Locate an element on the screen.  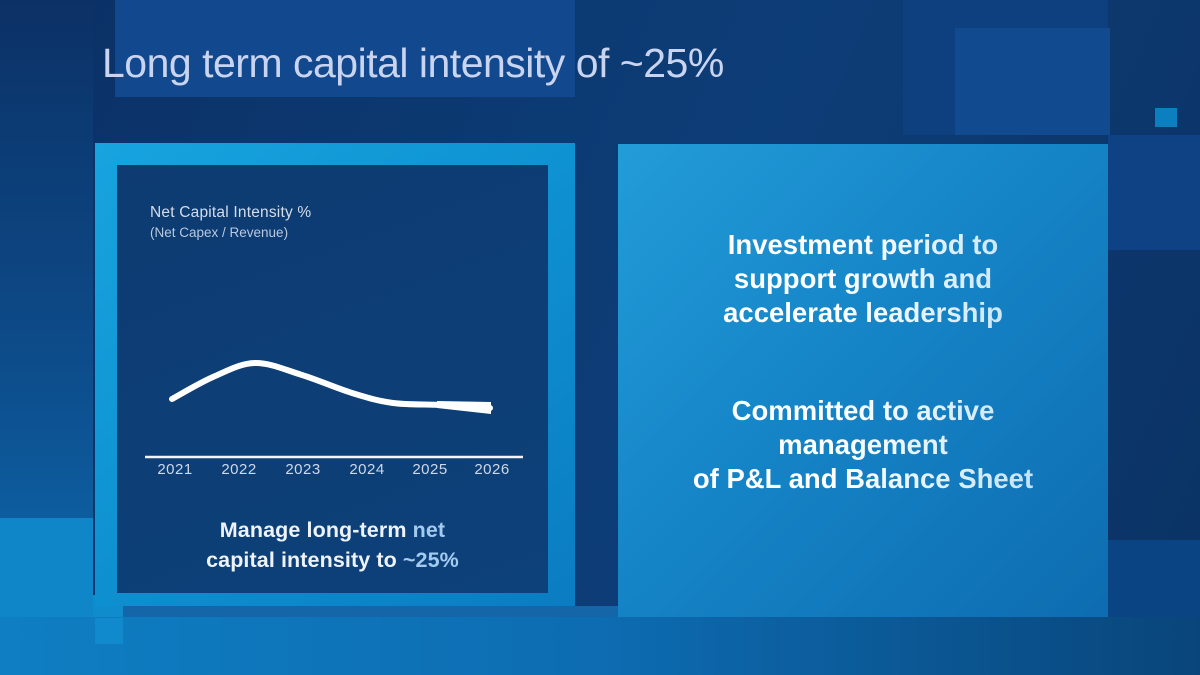
chart-label-line1: Net Capital Intensity % is located at coordinates (231, 212).